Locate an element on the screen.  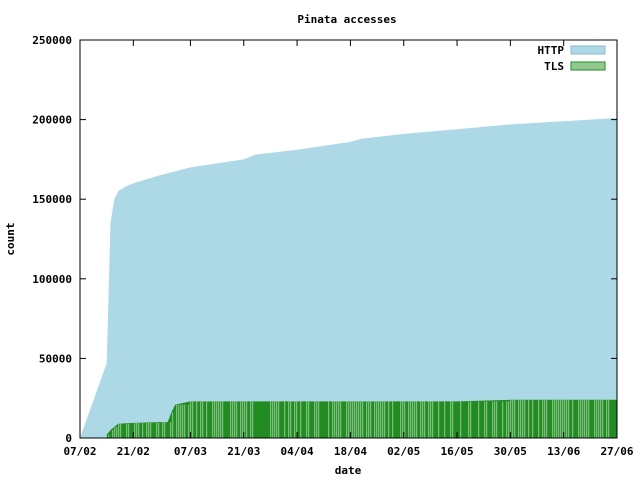
y-tick-label: 200000 is located at coordinates (52, 120).